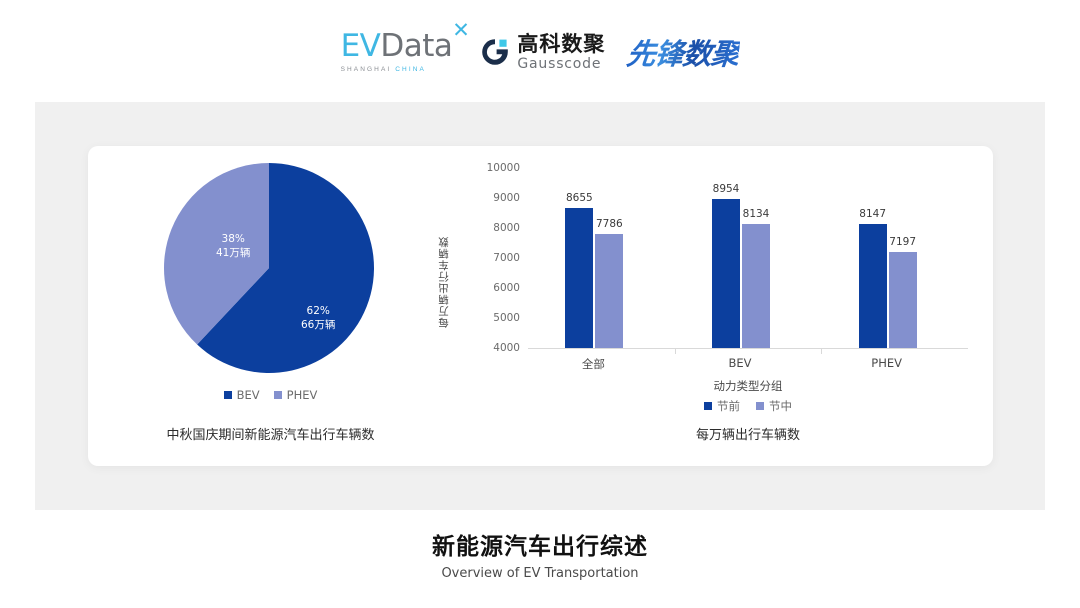 This screenshot has height=608, width=1080. Describe the element at coordinates (233, 253) in the screenshot. I see `pie-slice-phev-value: 41万辆` at that location.